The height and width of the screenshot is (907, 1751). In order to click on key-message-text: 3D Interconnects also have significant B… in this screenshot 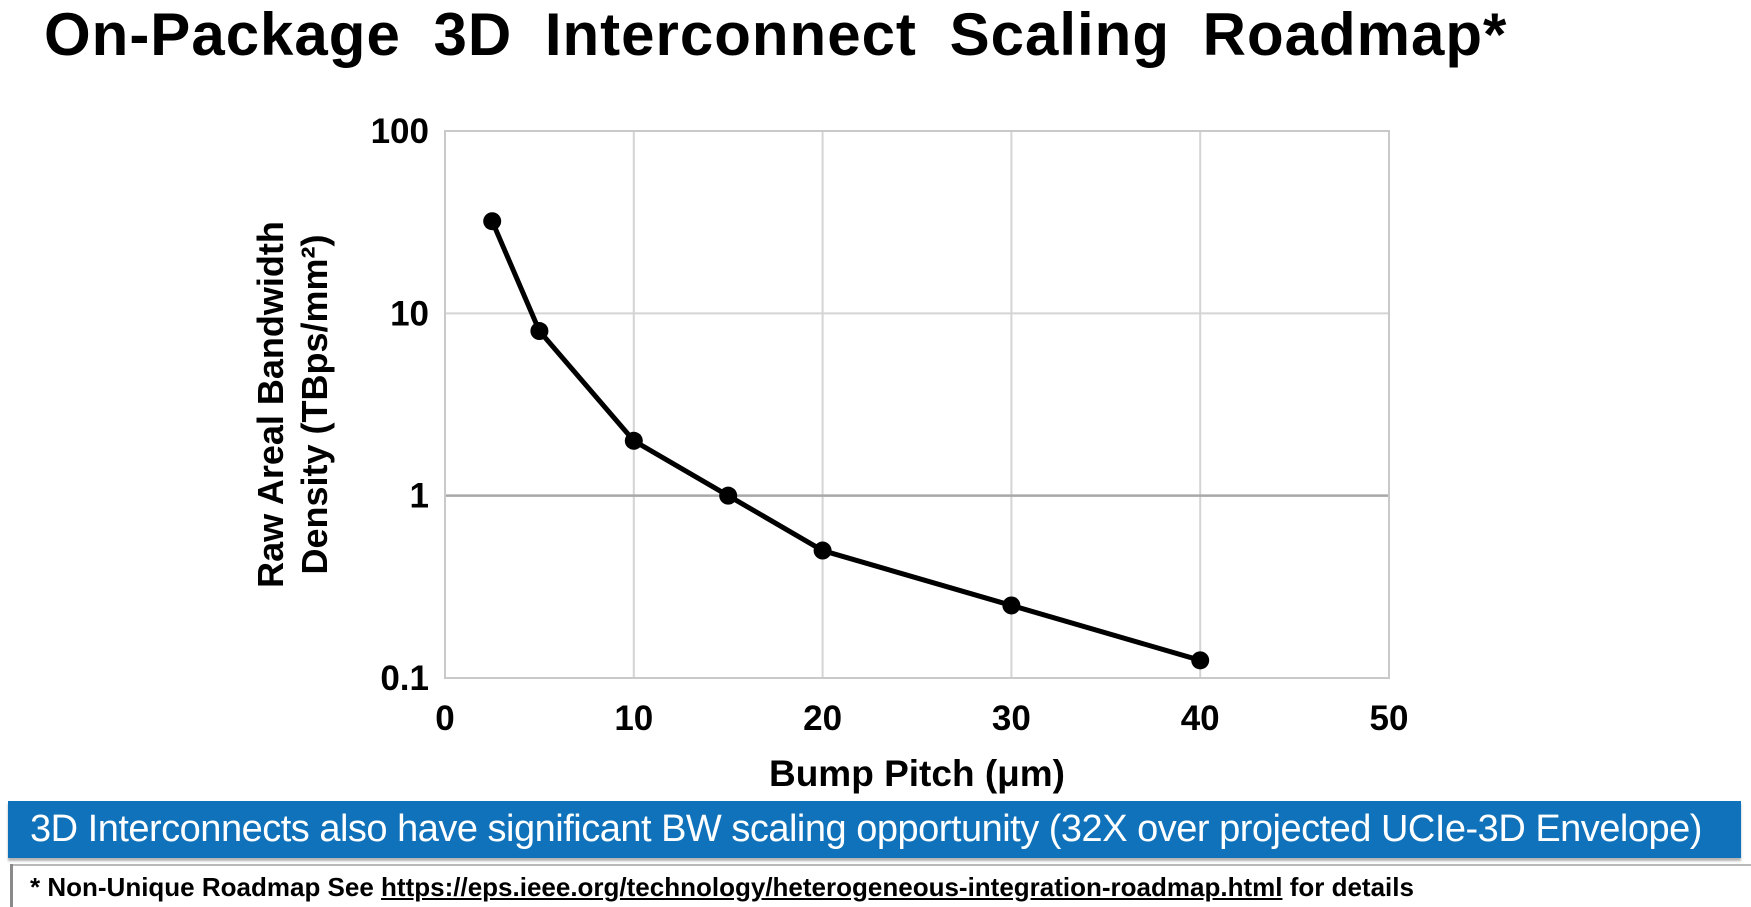, I will do `click(866, 829)`.